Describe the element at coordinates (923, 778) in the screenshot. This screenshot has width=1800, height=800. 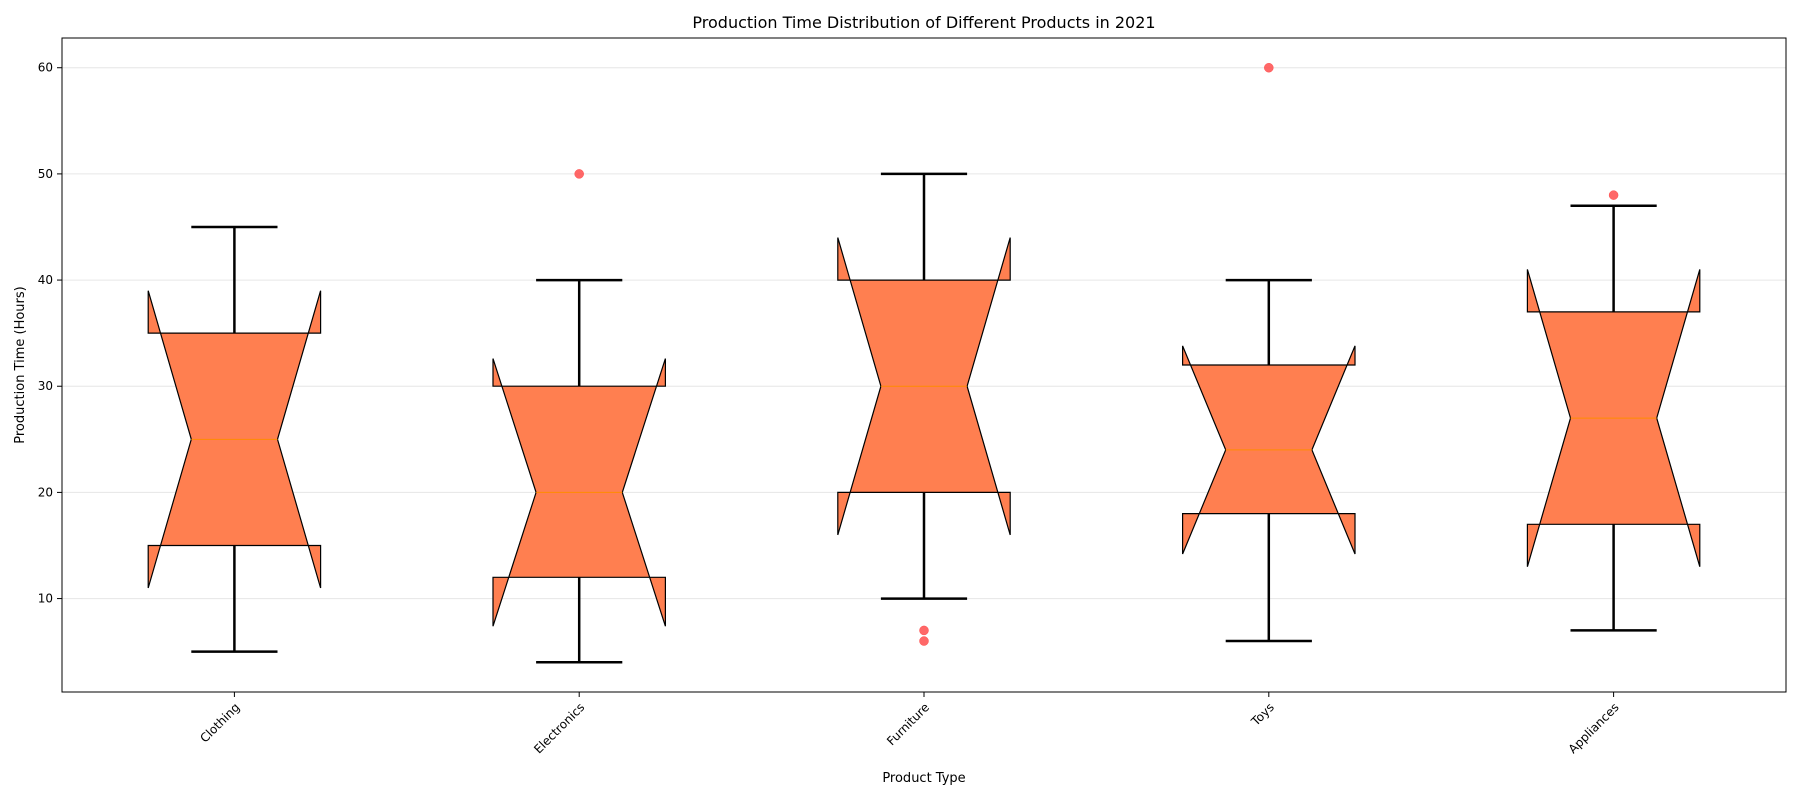
I see `x-axis-label: Product Type` at that location.